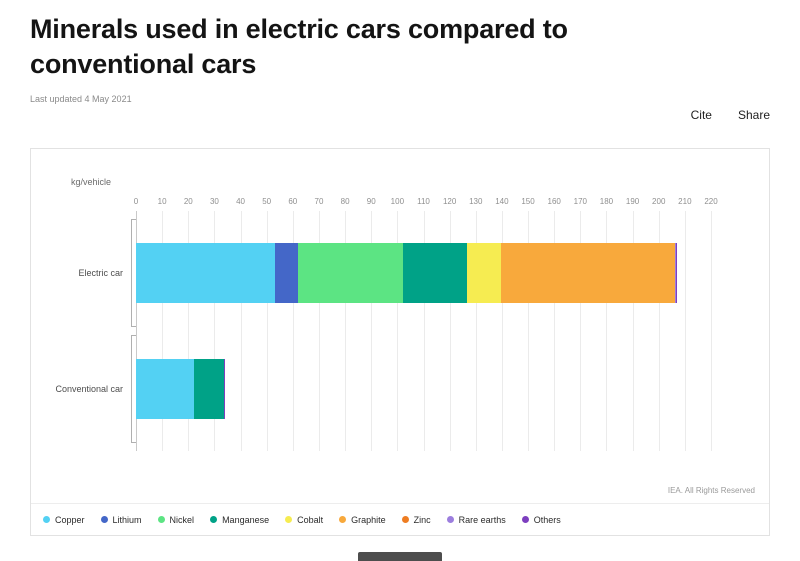 This screenshot has height=561, width=800. What do you see at coordinates (753, 115) in the screenshot?
I see `share-link: Share` at bounding box center [753, 115].